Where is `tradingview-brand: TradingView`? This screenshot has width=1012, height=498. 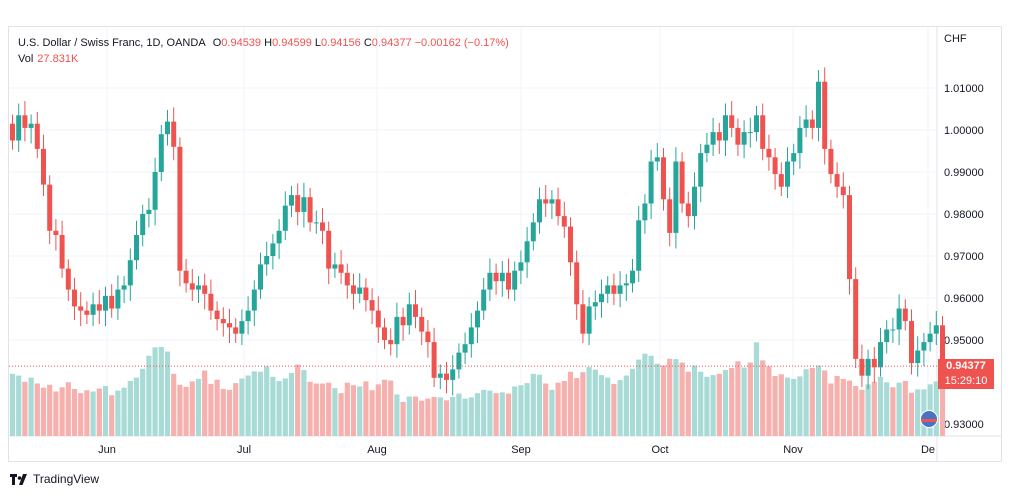 tradingview-brand: TradingView is located at coordinates (54, 479).